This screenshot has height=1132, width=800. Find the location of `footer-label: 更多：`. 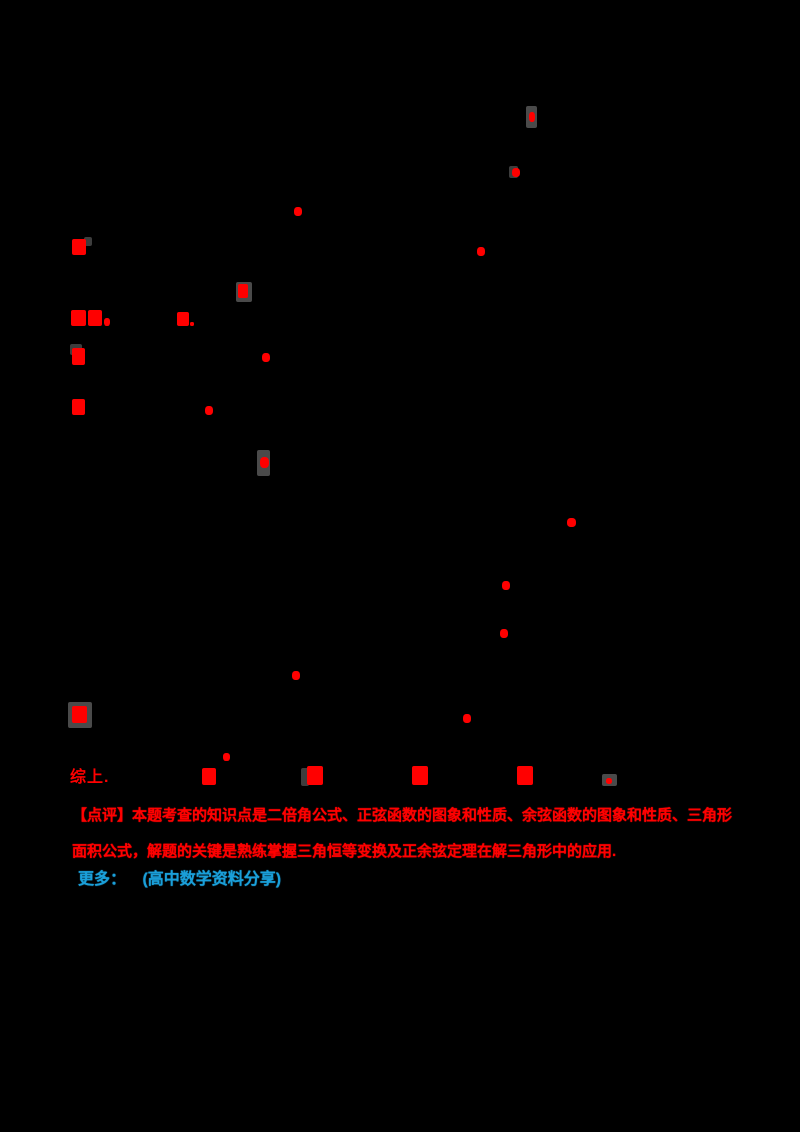

footer-label: 更多： is located at coordinates (102, 879).